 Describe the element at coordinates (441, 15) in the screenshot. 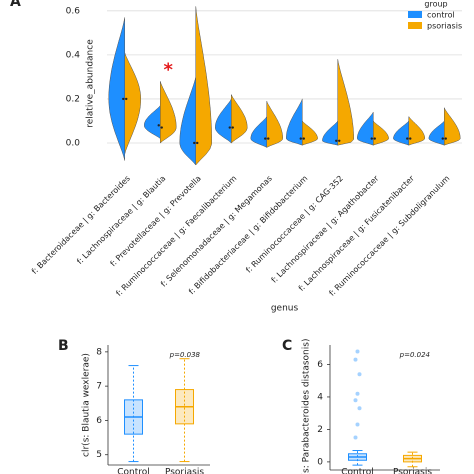

I see `legend-label: control` at that location.